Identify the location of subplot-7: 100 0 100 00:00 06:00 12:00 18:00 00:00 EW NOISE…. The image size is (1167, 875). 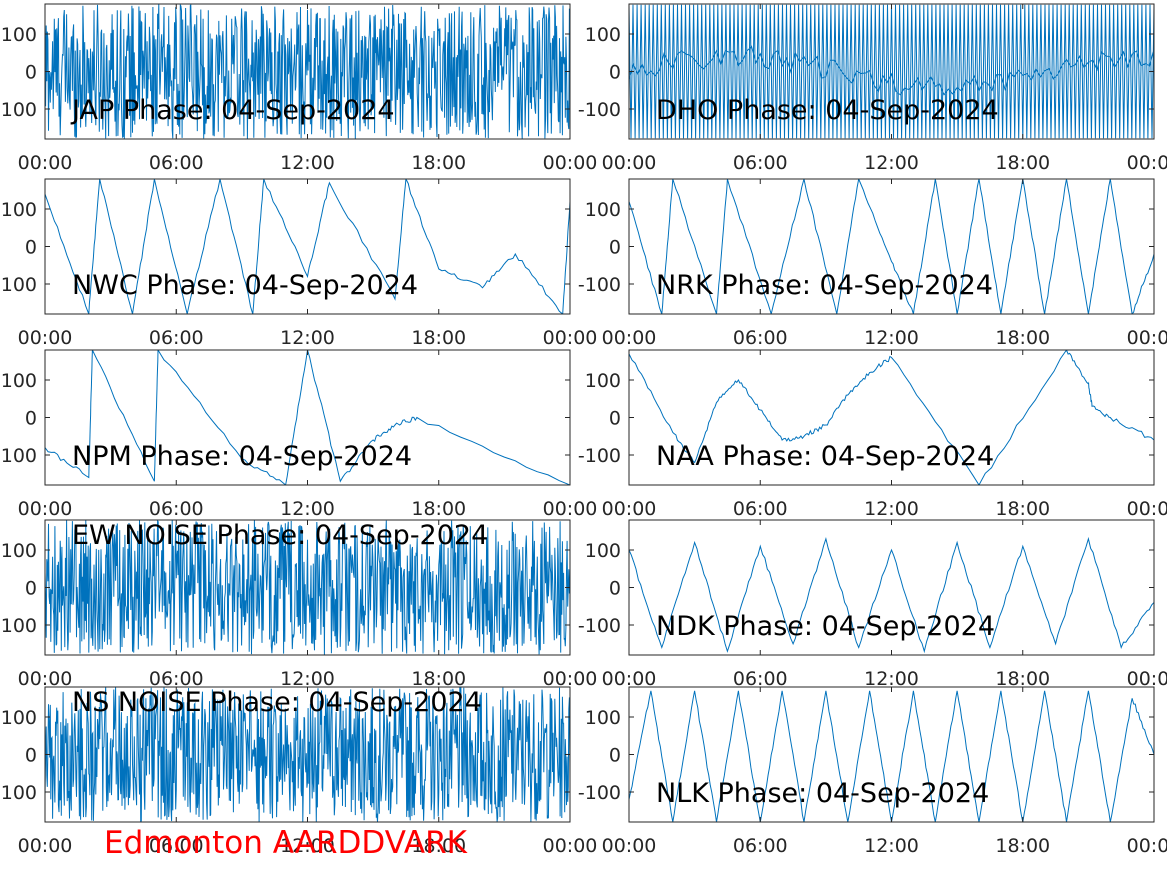
(299, 604).